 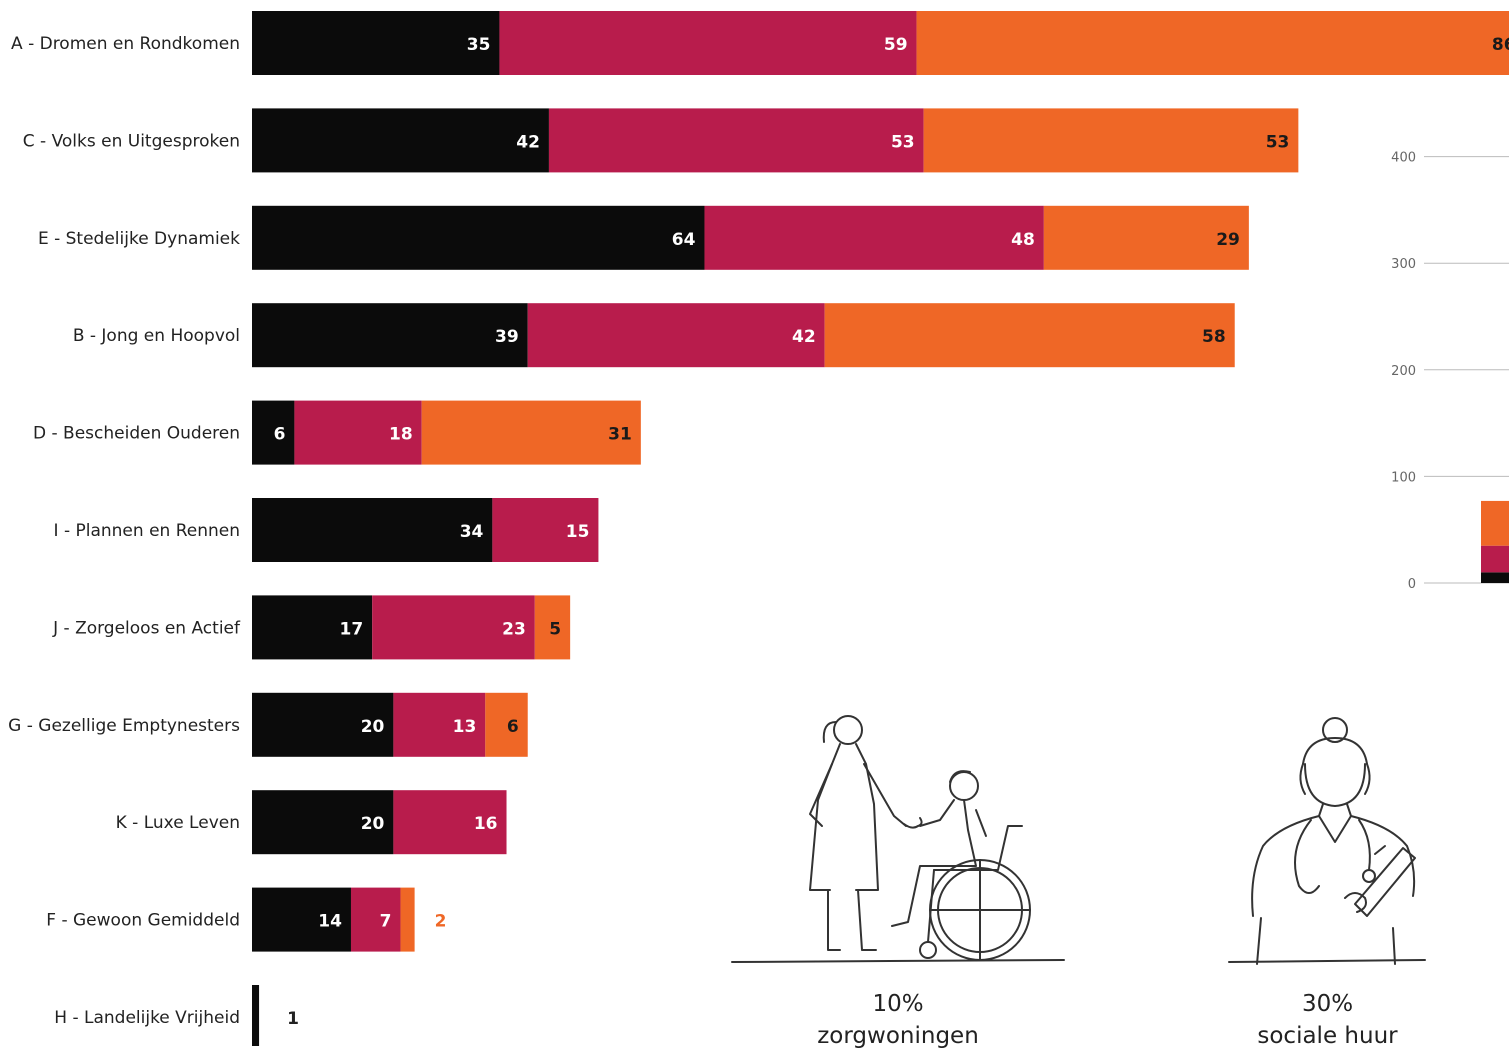 I want to click on data-label: 15, so click(x=578, y=532).